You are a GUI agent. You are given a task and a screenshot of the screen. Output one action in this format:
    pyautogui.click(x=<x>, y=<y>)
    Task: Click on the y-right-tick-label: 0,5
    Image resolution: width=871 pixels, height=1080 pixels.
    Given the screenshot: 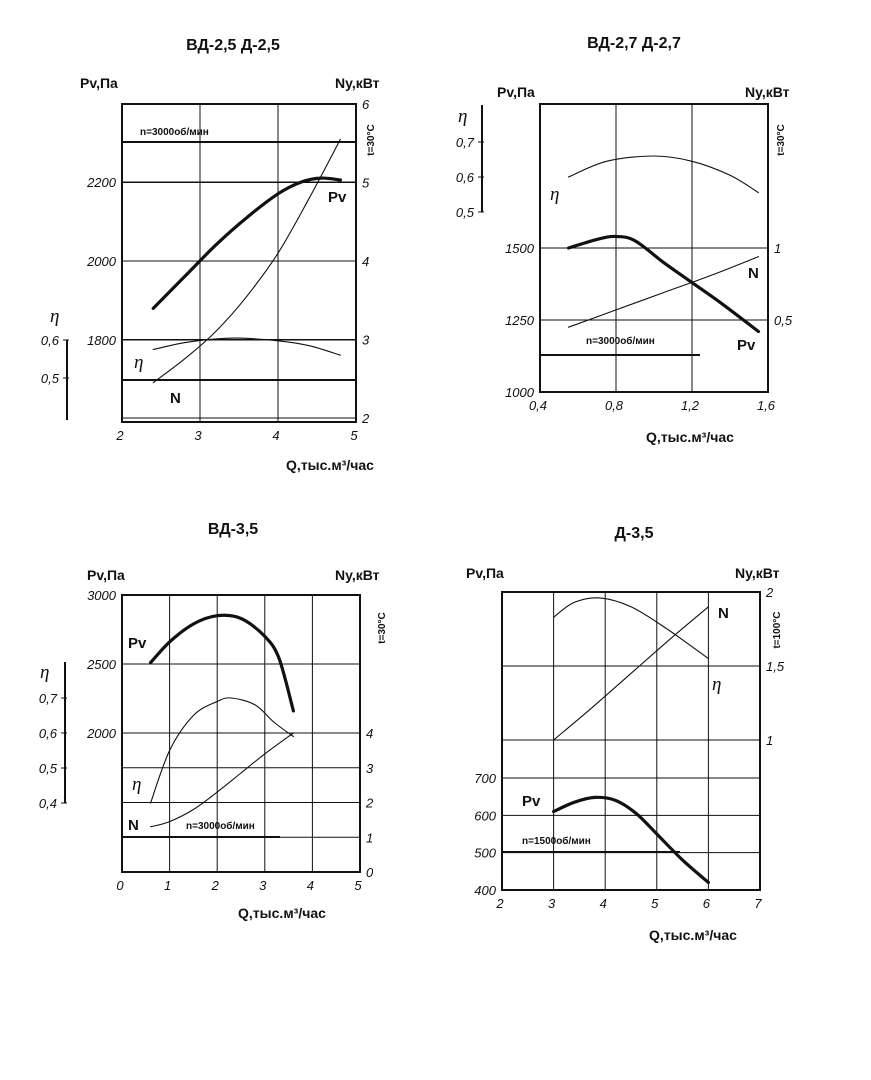 What is the action you would take?
    pyautogui.click(x=783, y=320)
    